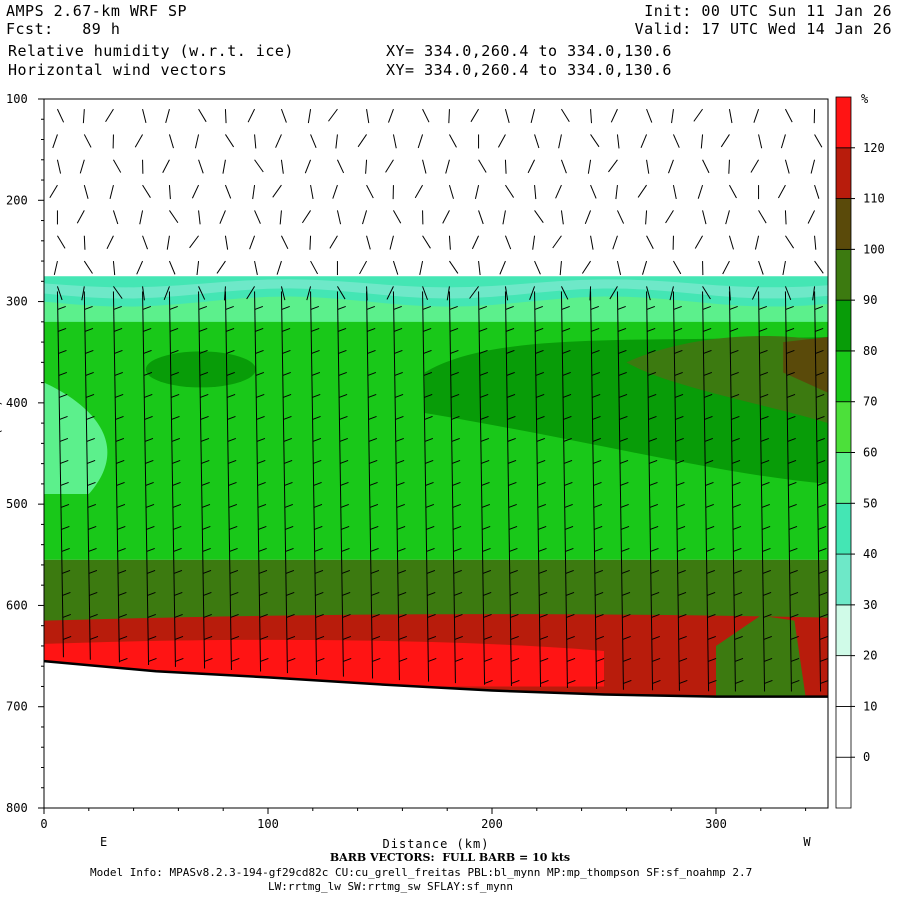 Image resolution: width=900 pixels, height=900 pixels. I want to click on colorbar-label: 30, so click(870, 605).